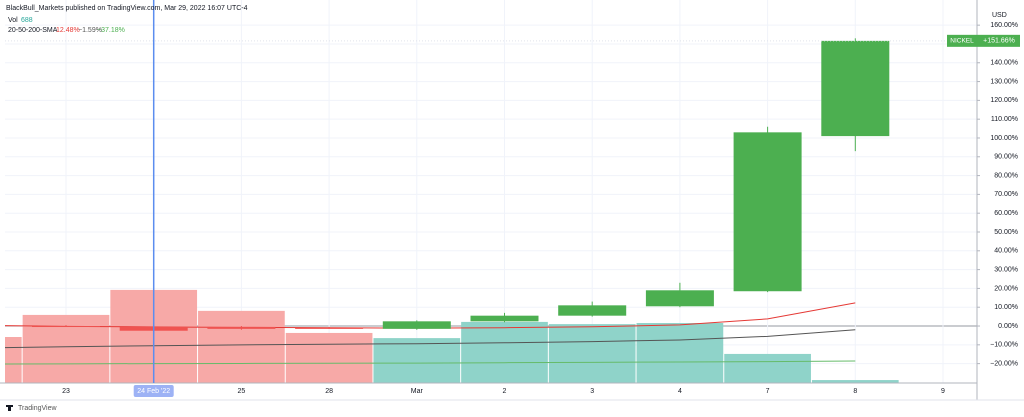 The image size is (1024, 417). Describe the element at coordinates (1006, 232) in the screenshot. I see `y-tick-label: 50.00%` at that location.